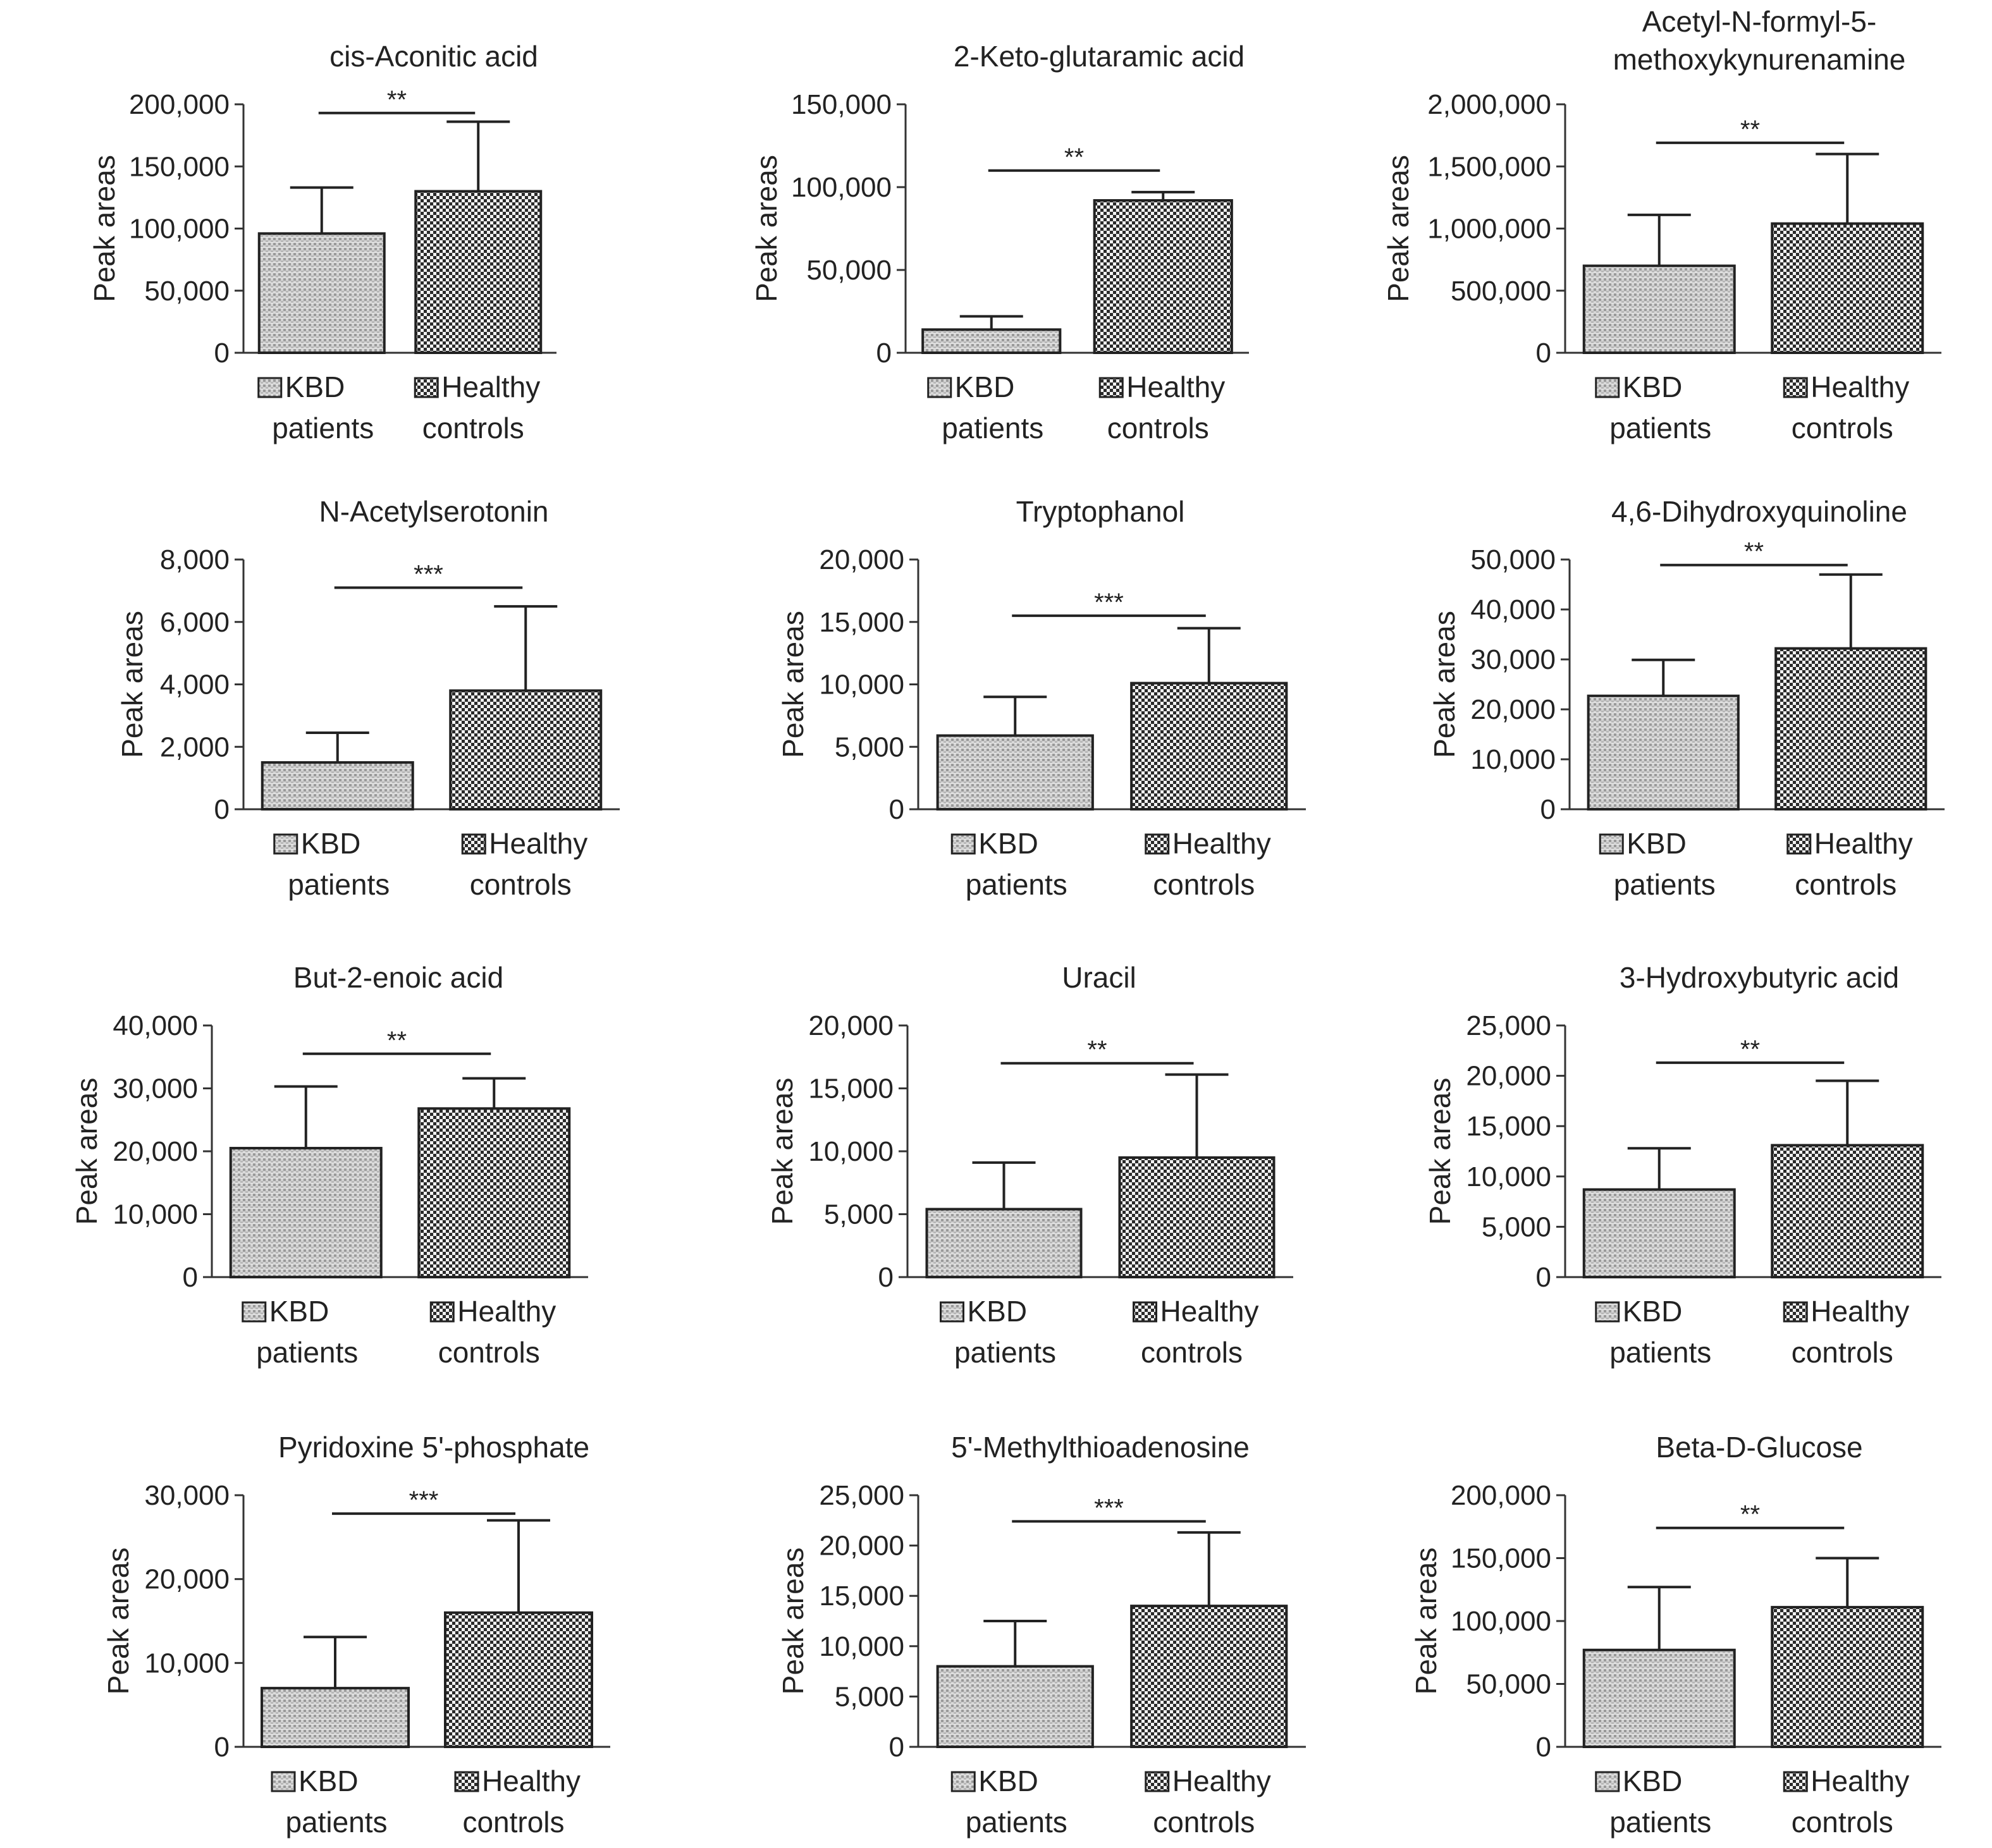  I want to click on chart-title: Uracil, so click(1099, 977).